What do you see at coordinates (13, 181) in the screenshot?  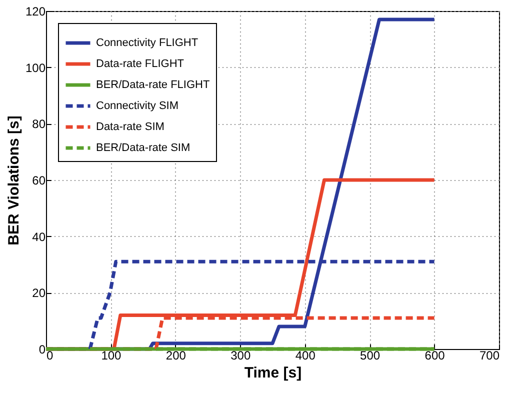 I see `y-axis-title: BER Violations [s]` at bounding box center [13, 181].